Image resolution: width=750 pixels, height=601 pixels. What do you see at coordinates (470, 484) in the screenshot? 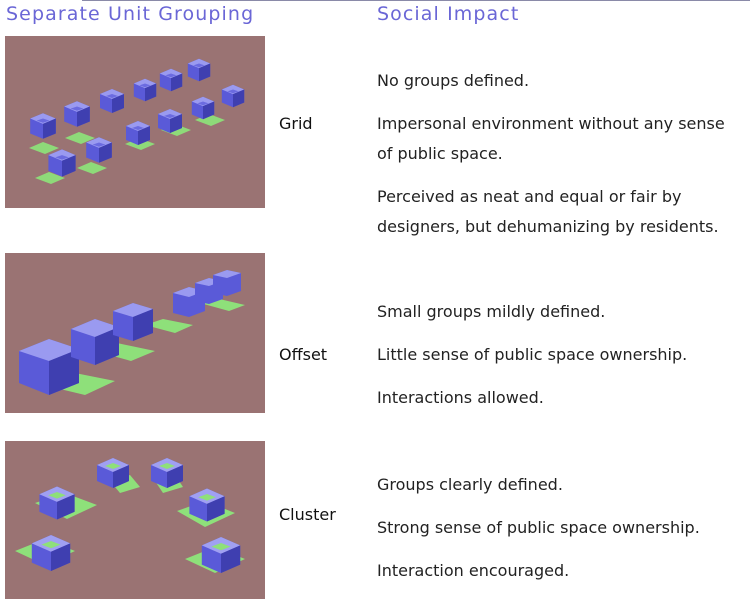
I see `cluster-line-1: Groups clearly defined.` at bounding box center [470, 484].